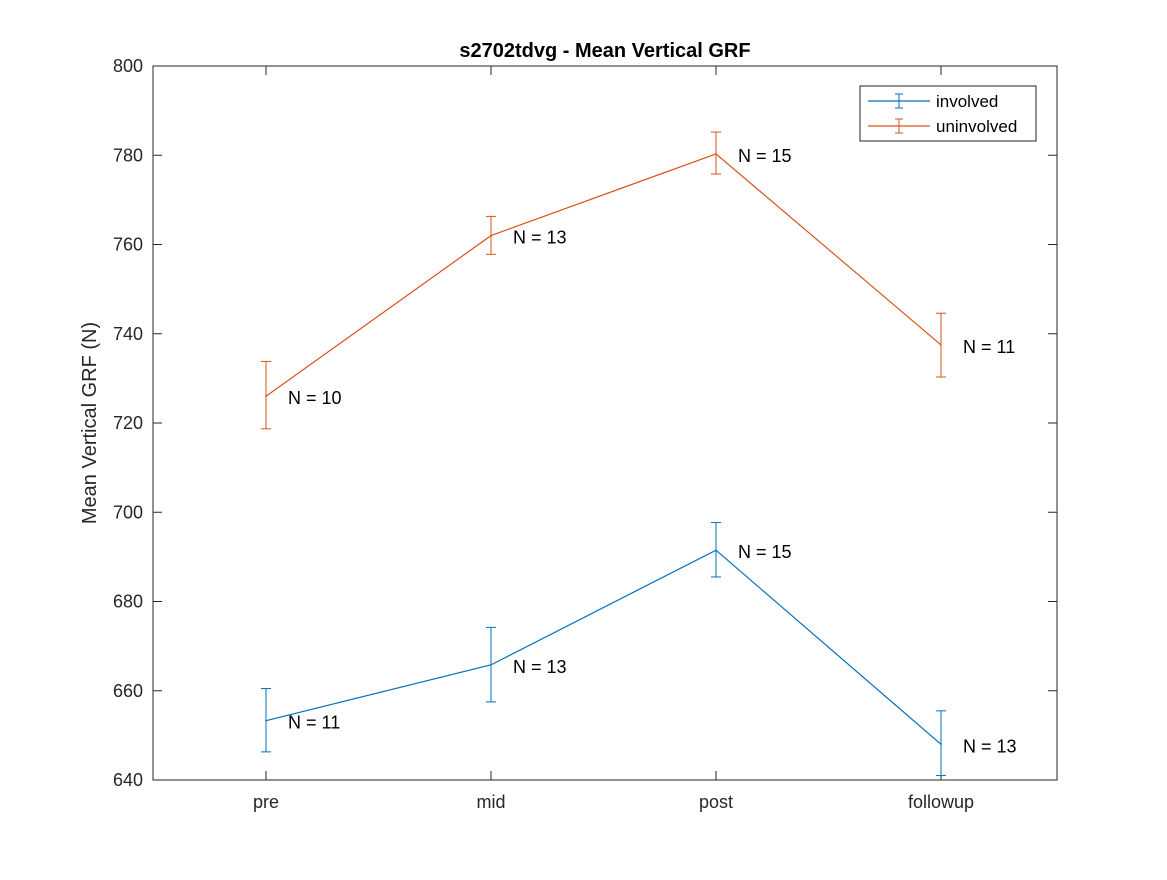  I want to click on data-label: N = 10, so click(315, 398).